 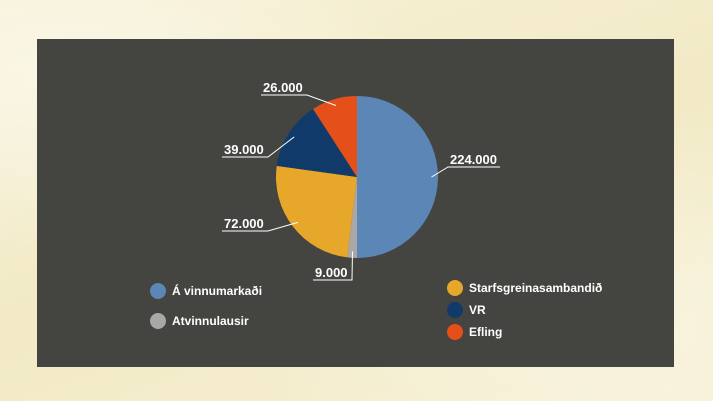 I want to click on pie-slice-a_vinnumarkadi, so click(x=397, y=177).